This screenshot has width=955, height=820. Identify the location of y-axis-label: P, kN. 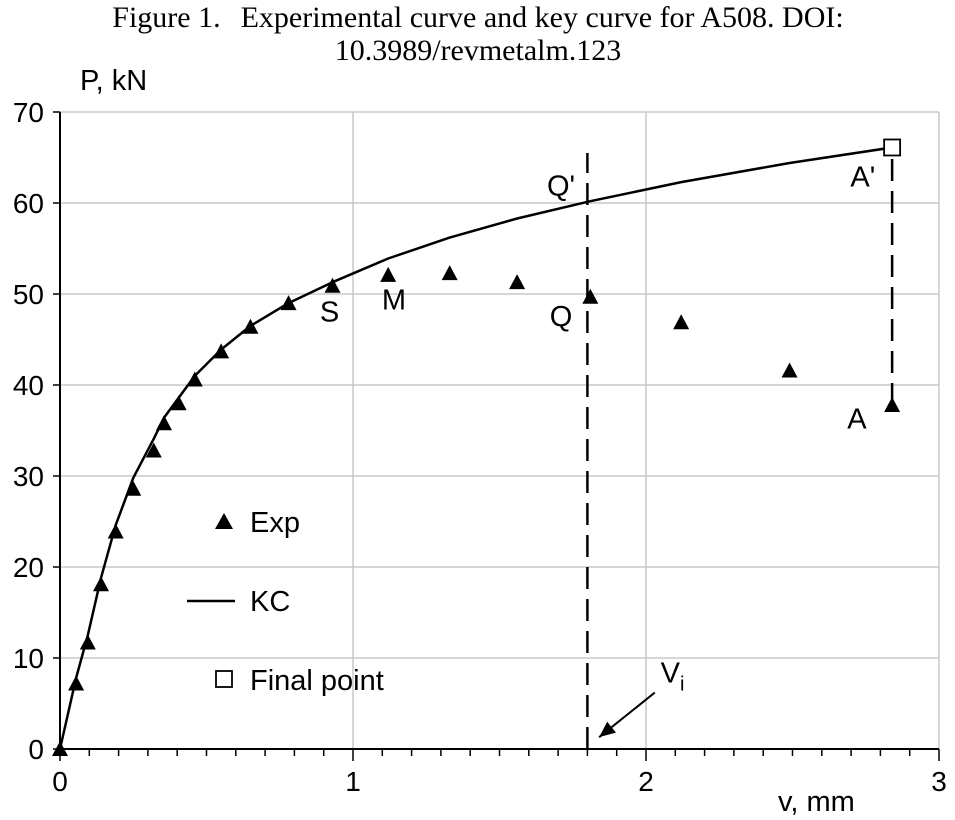
(113, 81).